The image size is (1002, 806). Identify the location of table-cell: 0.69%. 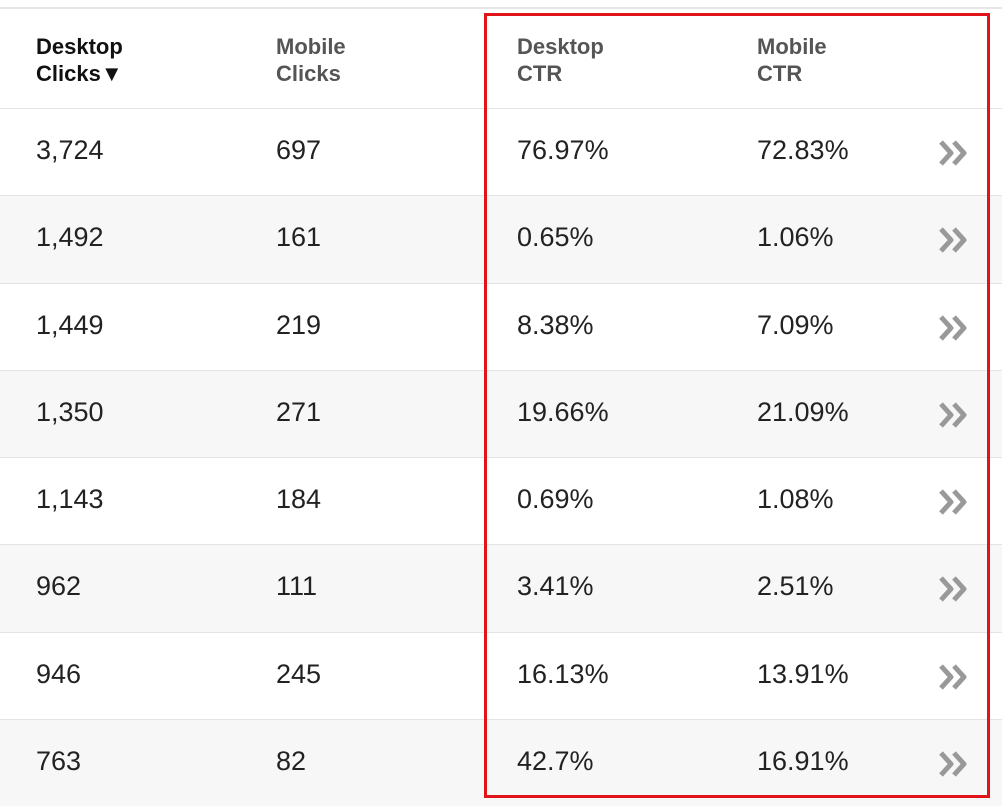
(555, 499).